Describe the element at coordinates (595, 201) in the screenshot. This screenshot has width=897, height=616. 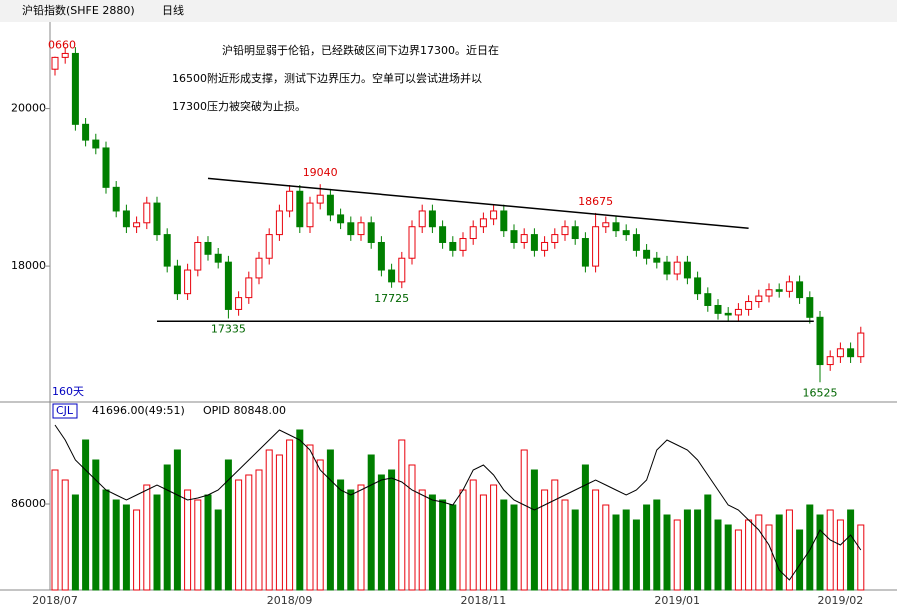
I see `extreme-label: 18675` at that location.